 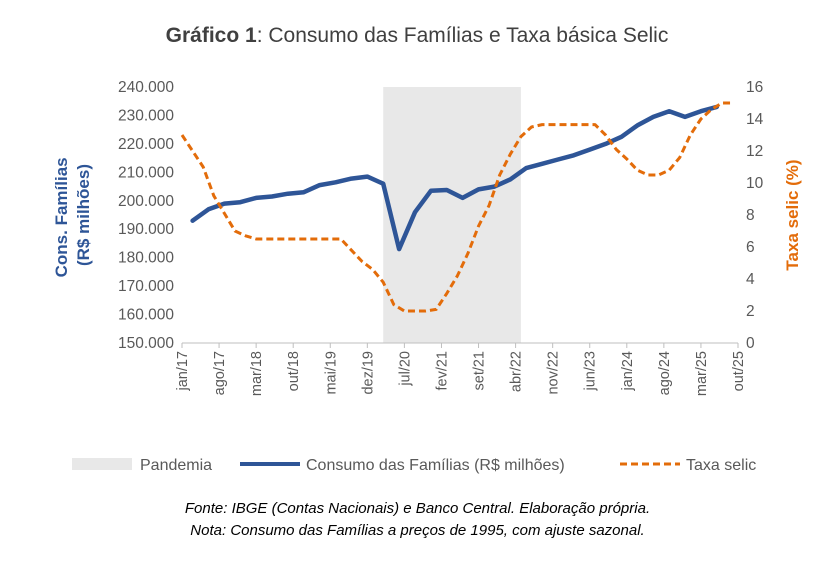 I want to click on y-axis-title-left: Cons. Famílias (R$ milhões), so click(x=72, y=215).